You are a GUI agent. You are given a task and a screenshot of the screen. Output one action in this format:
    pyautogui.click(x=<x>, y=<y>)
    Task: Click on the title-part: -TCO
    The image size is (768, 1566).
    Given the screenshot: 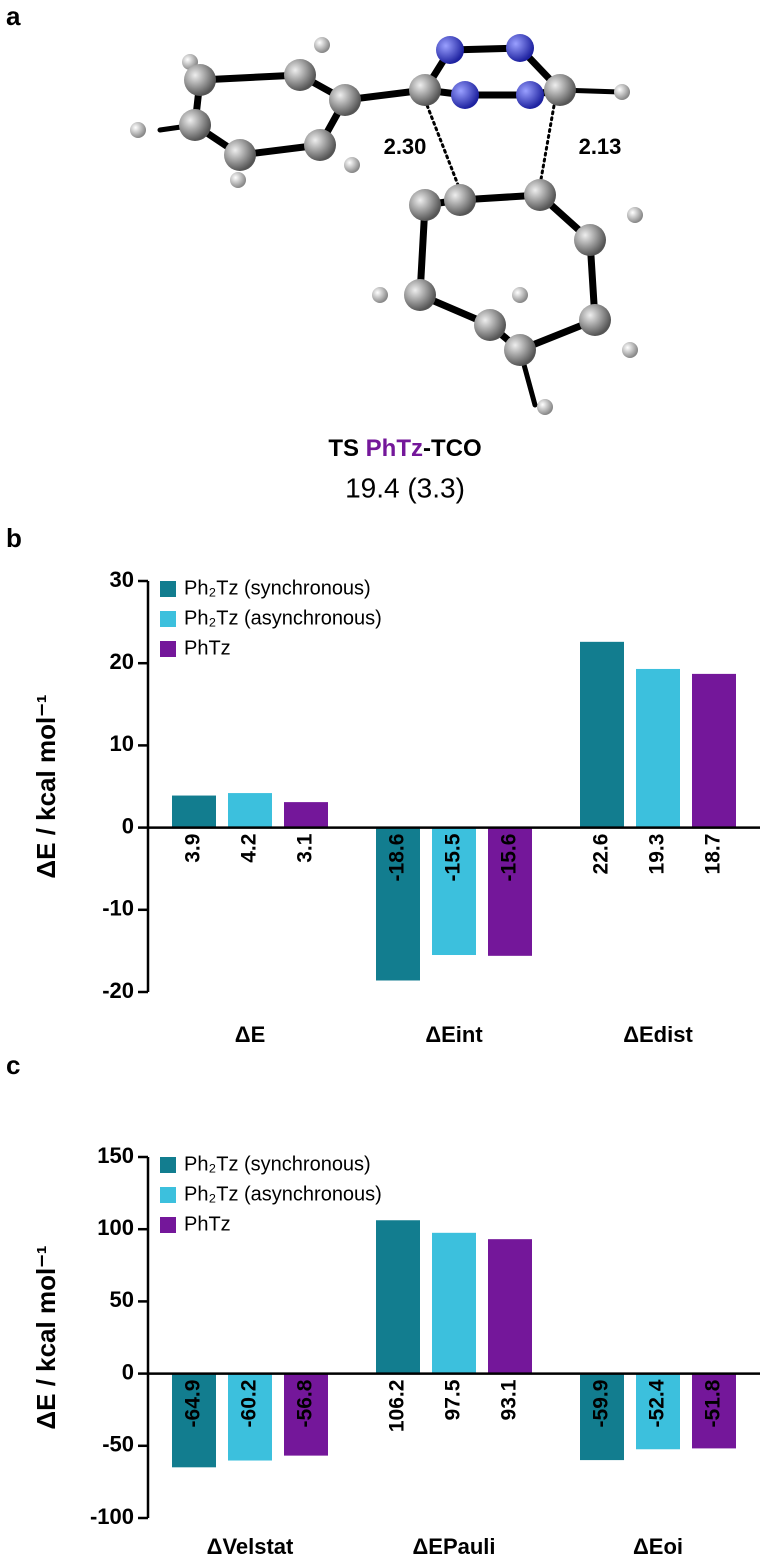 What is the action you would take?
    pyautogui.click(x=452, y=448)
    